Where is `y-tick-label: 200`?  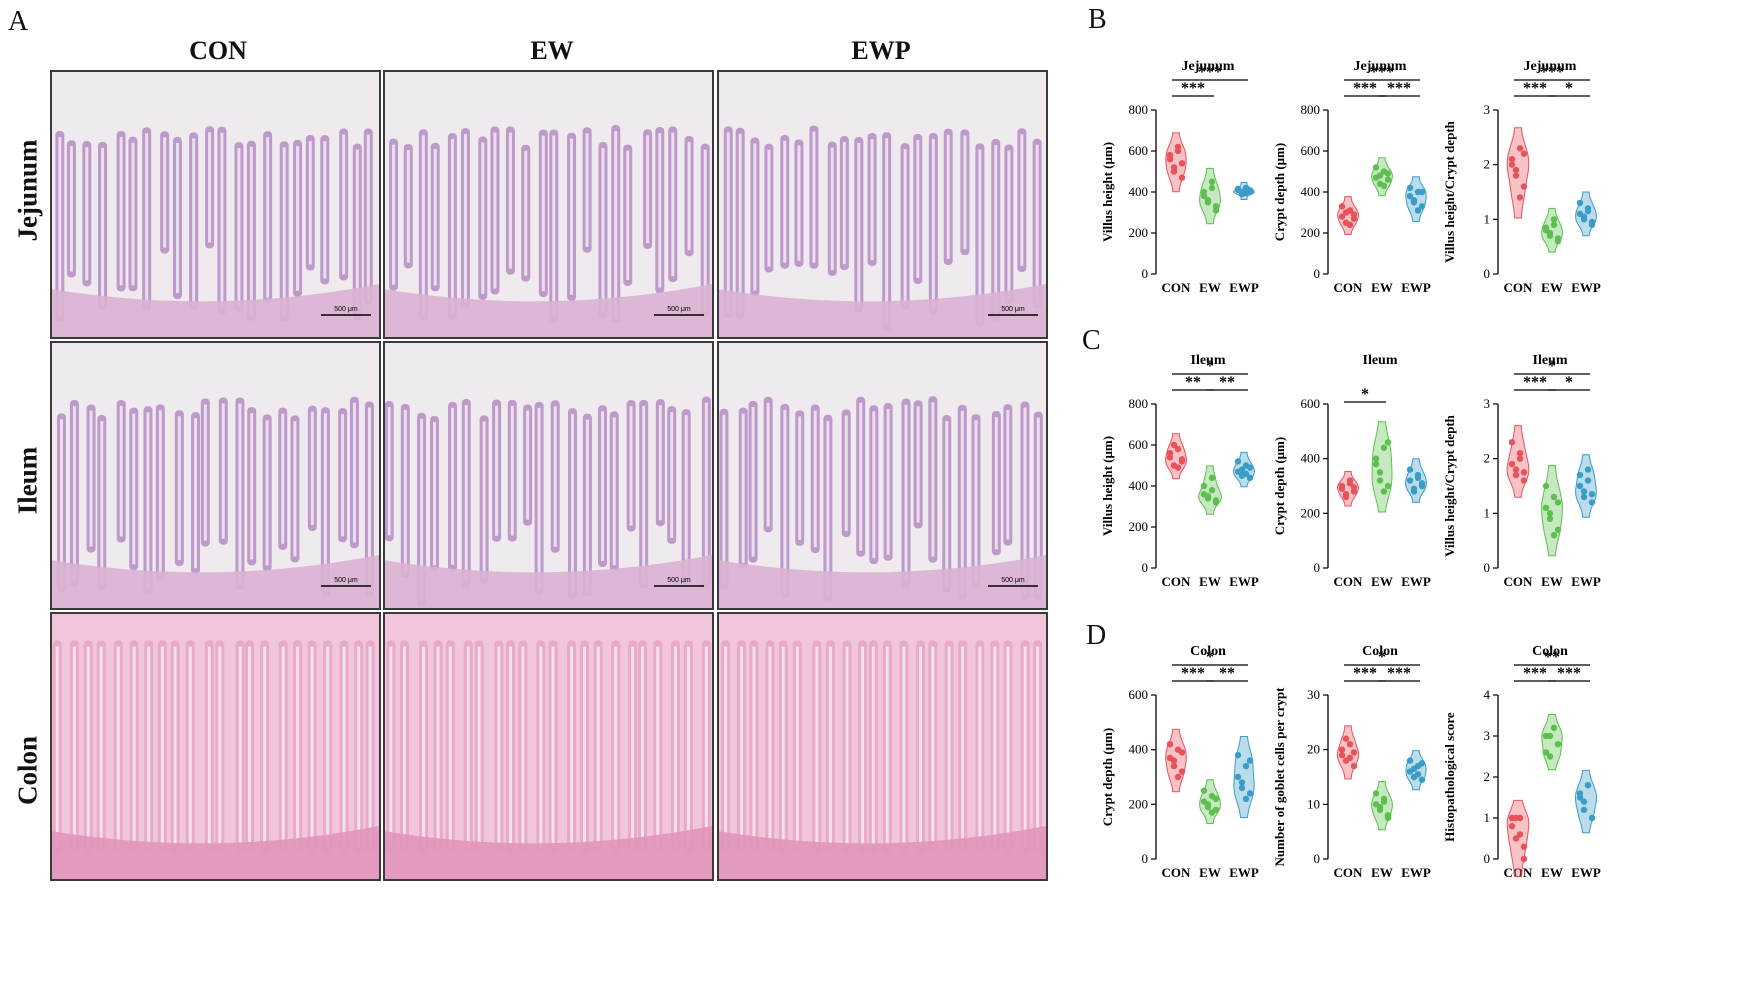
y-tick-label: 200 is located at coordinates (1311, 232).